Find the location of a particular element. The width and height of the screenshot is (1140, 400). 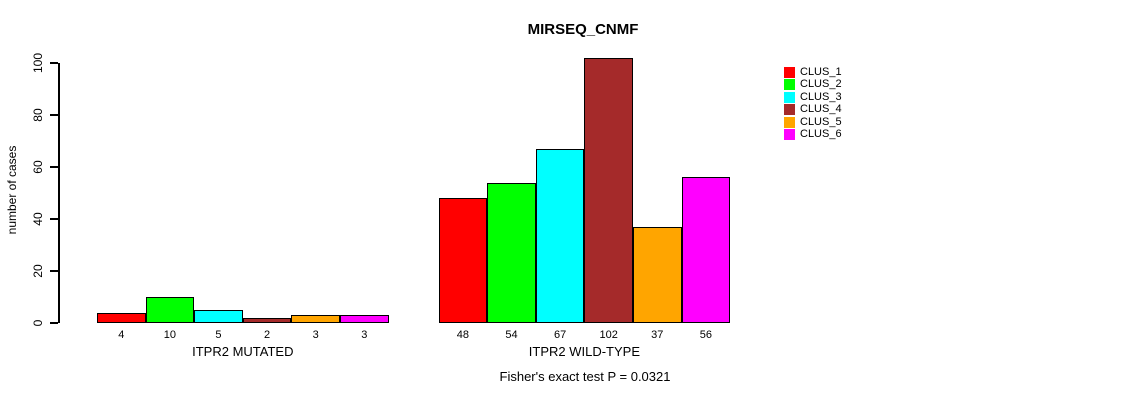

legend-label: CLUS_1 is located at coordinates (821, 72).